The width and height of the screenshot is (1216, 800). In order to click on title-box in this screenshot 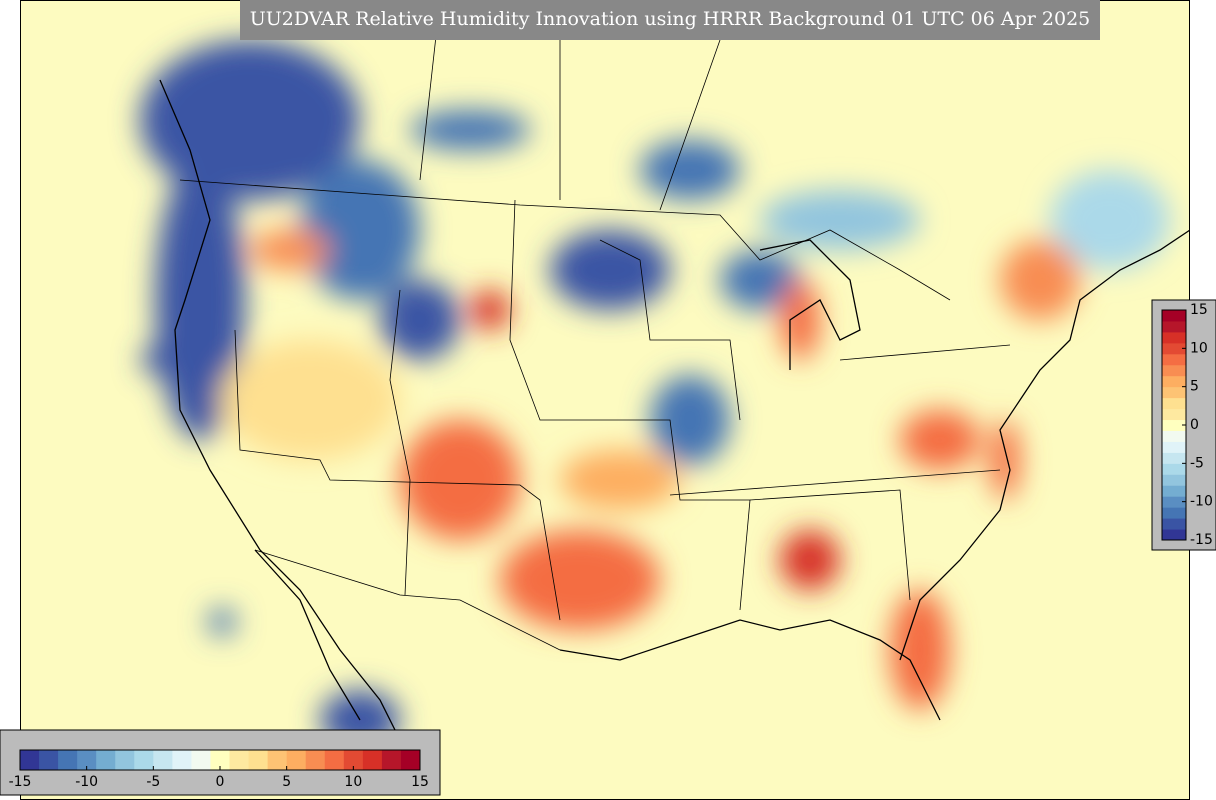, I will do `click(670, 20)`.